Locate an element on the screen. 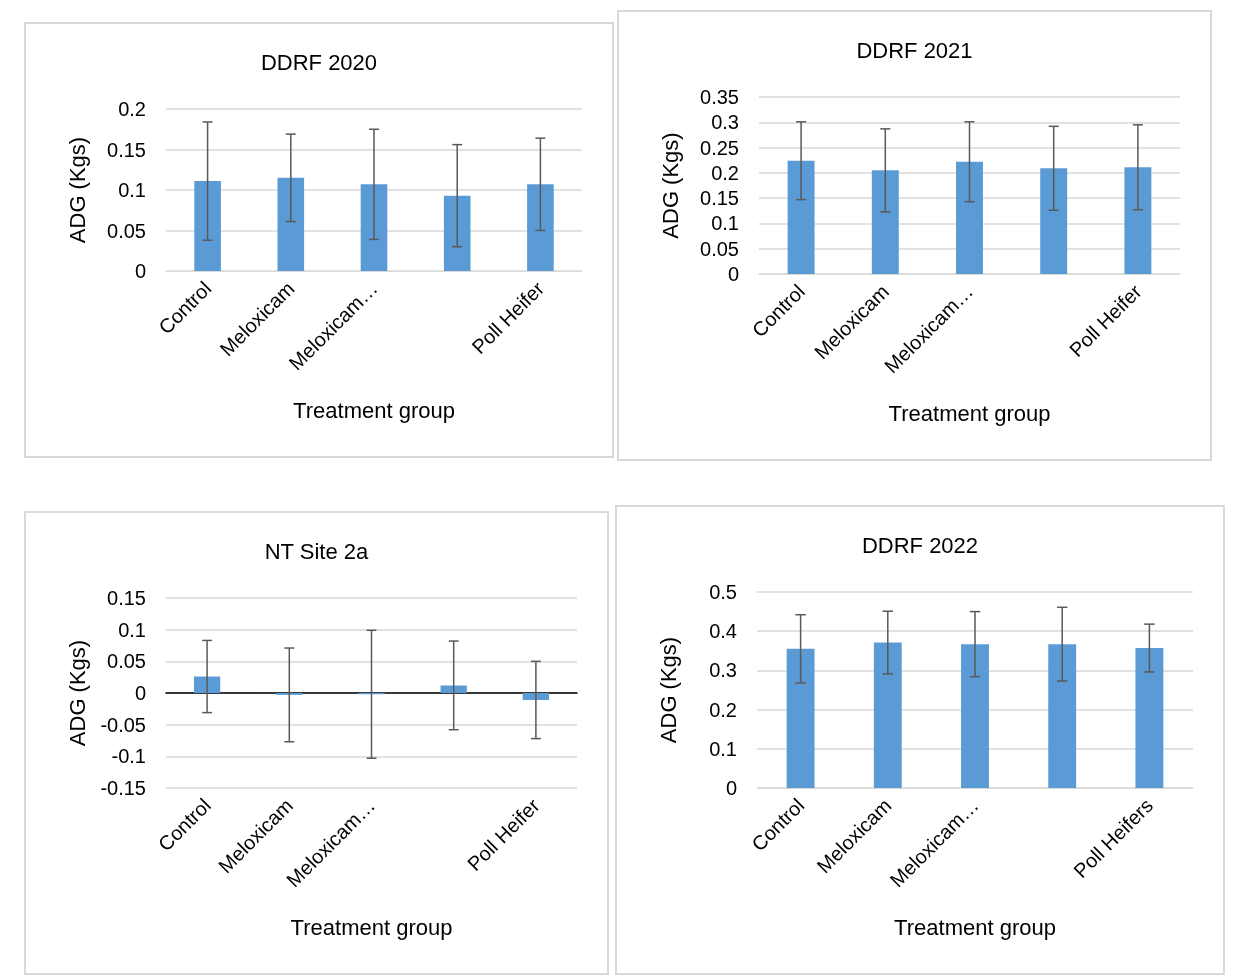  y-tick-label: -0.05 is located at coordinates (123, 724).